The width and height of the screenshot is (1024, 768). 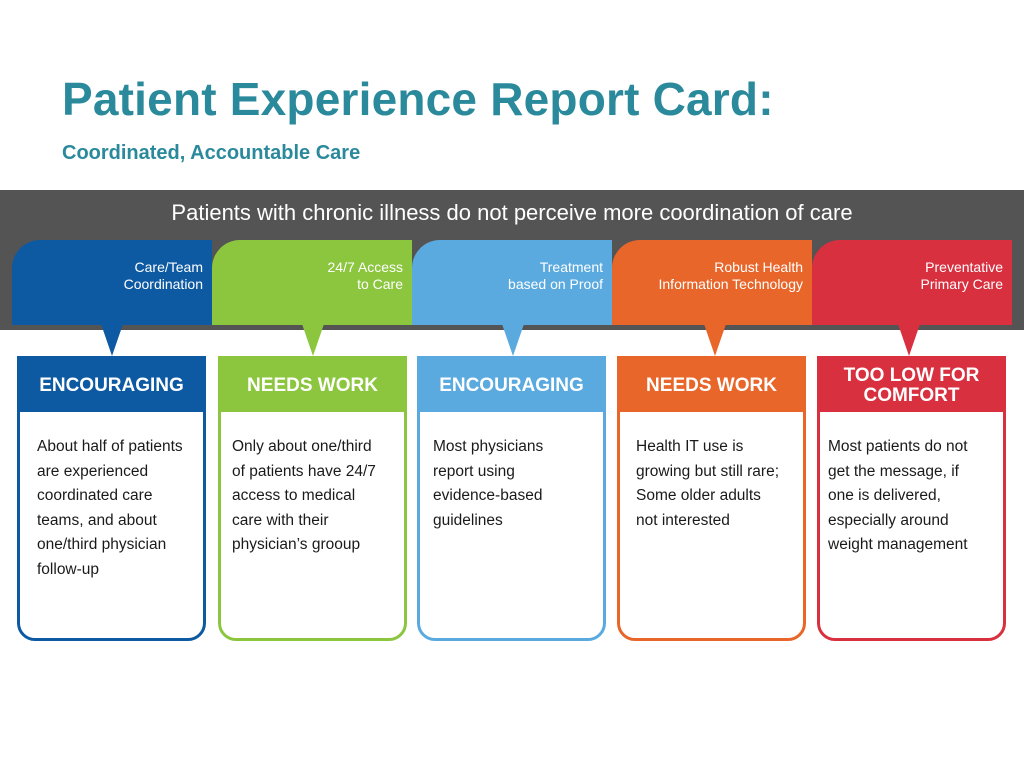 I want to click on tab-preventative-primary-care: Preventative Primary Care, so click(x=912, y=282).